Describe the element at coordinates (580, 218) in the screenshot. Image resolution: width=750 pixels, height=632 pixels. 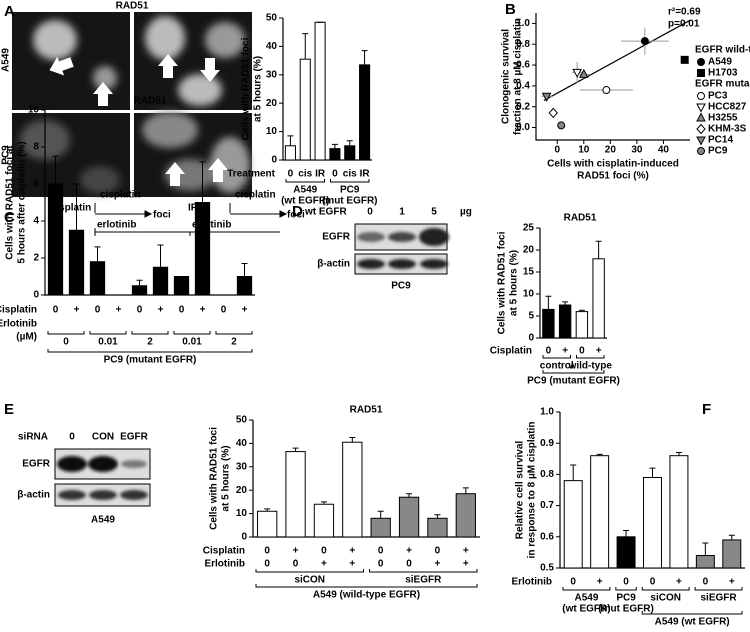
I see `chart-title: RAD51` at that location.